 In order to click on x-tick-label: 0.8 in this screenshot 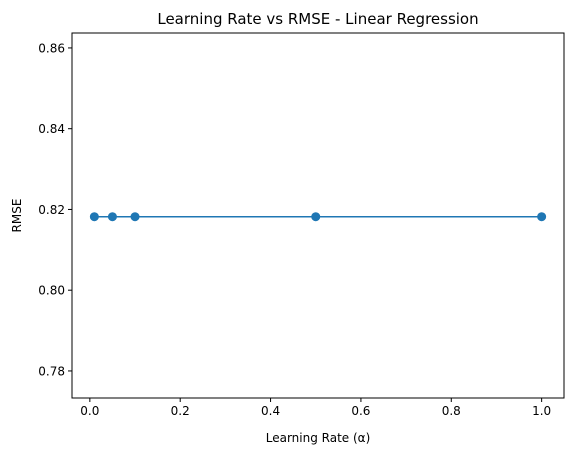, I will do `click(451, 411)`.